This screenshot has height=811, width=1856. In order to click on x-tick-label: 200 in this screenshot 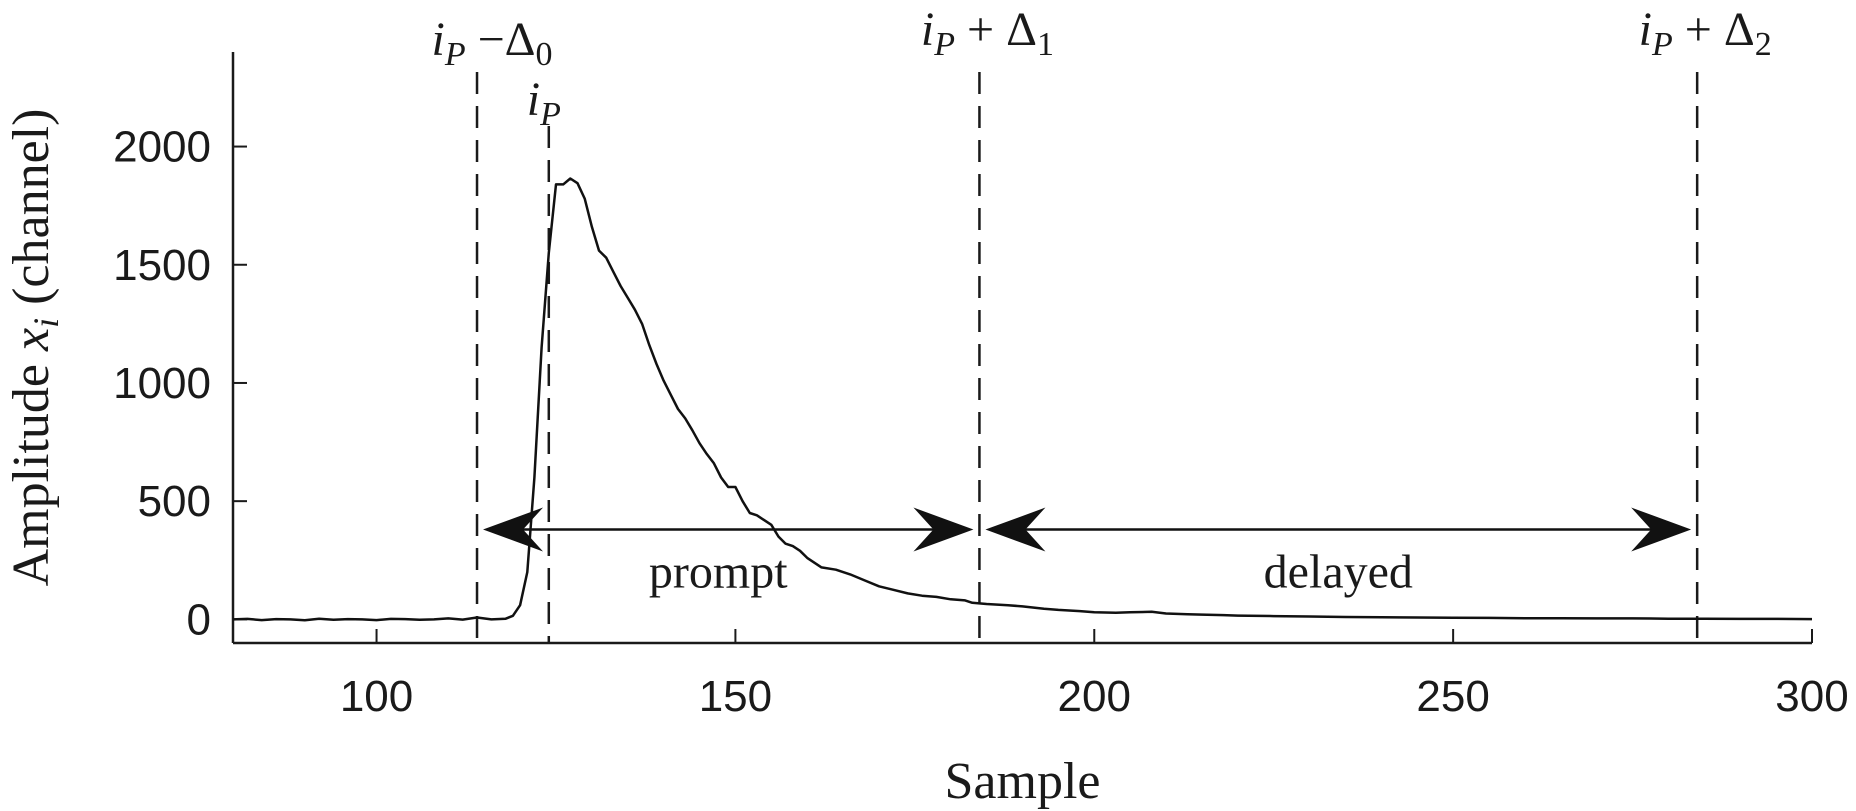, I will do `click(1094, 696)`.